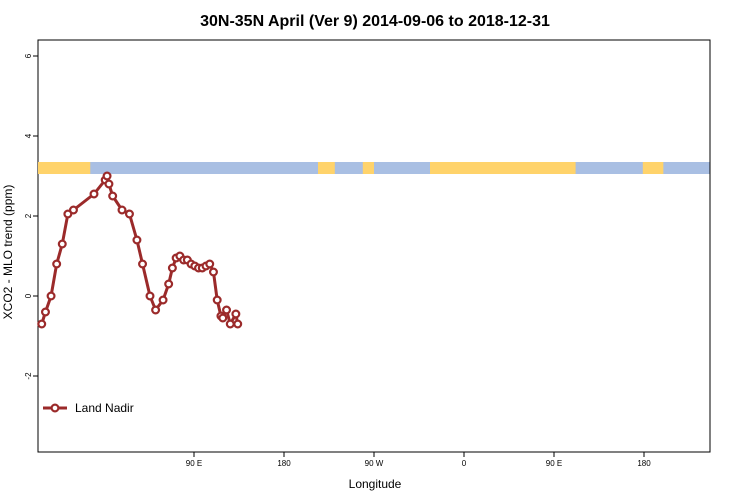  Describe the element at coordinates (28, 215) in the screenshot. I see `y-tick-label: 2` at that location.